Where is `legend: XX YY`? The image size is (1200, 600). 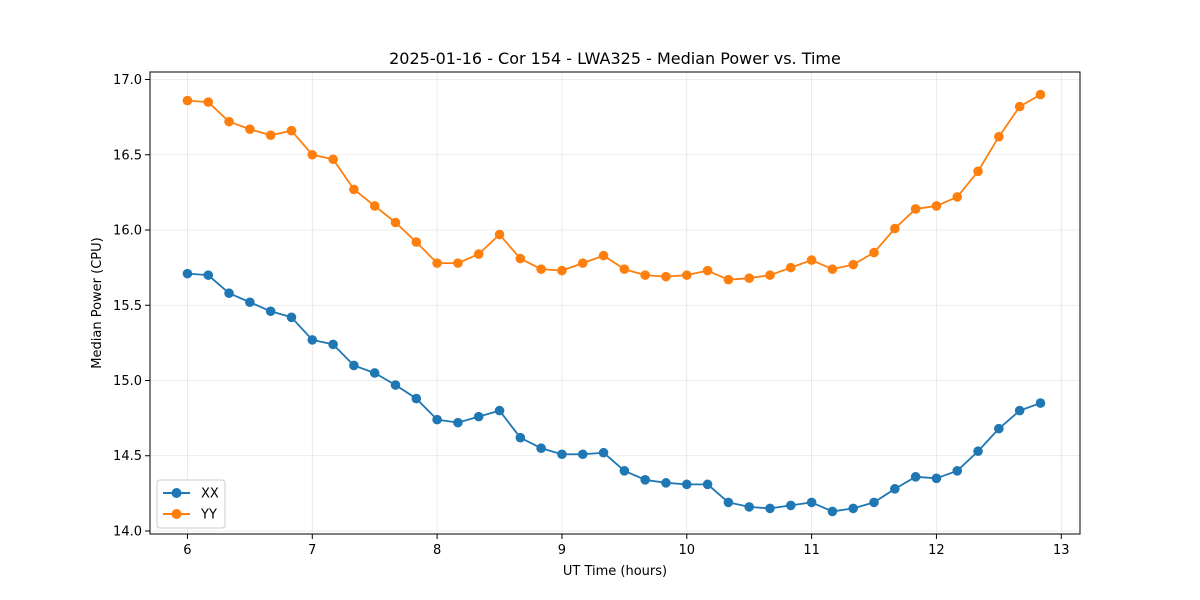
legend: XX YY is located at coordinates (191, 504).